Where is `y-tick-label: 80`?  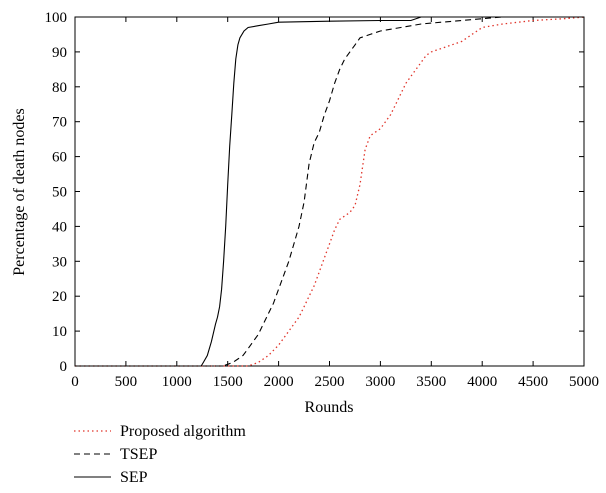
y-tick-label: 80 is located at coordinates (59, 88).